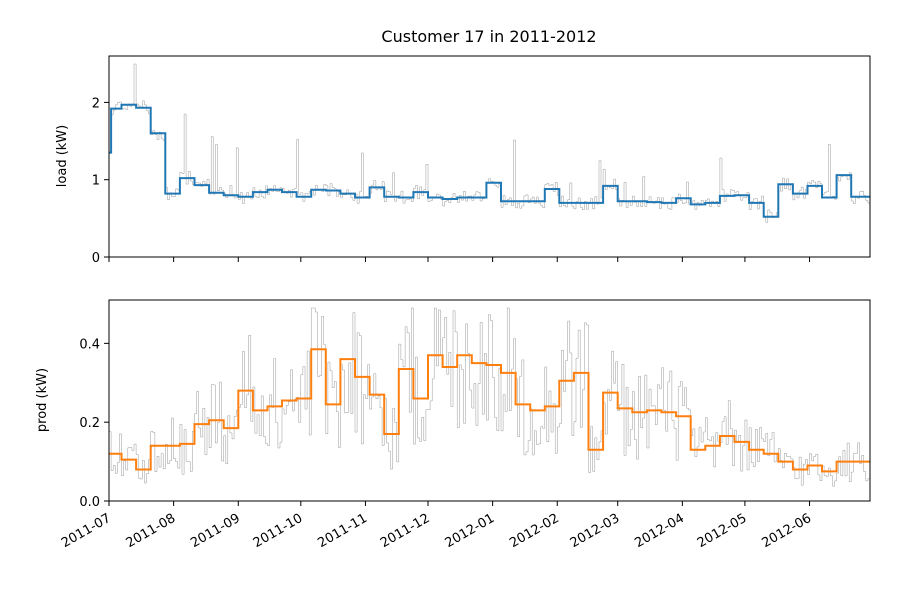 The width and height of the screenshot is (900, 600). What do you see at coordinates (405, 531) in the screenshot?
I see `xtick-label: 2011-12` at bounding box center [405, 531].